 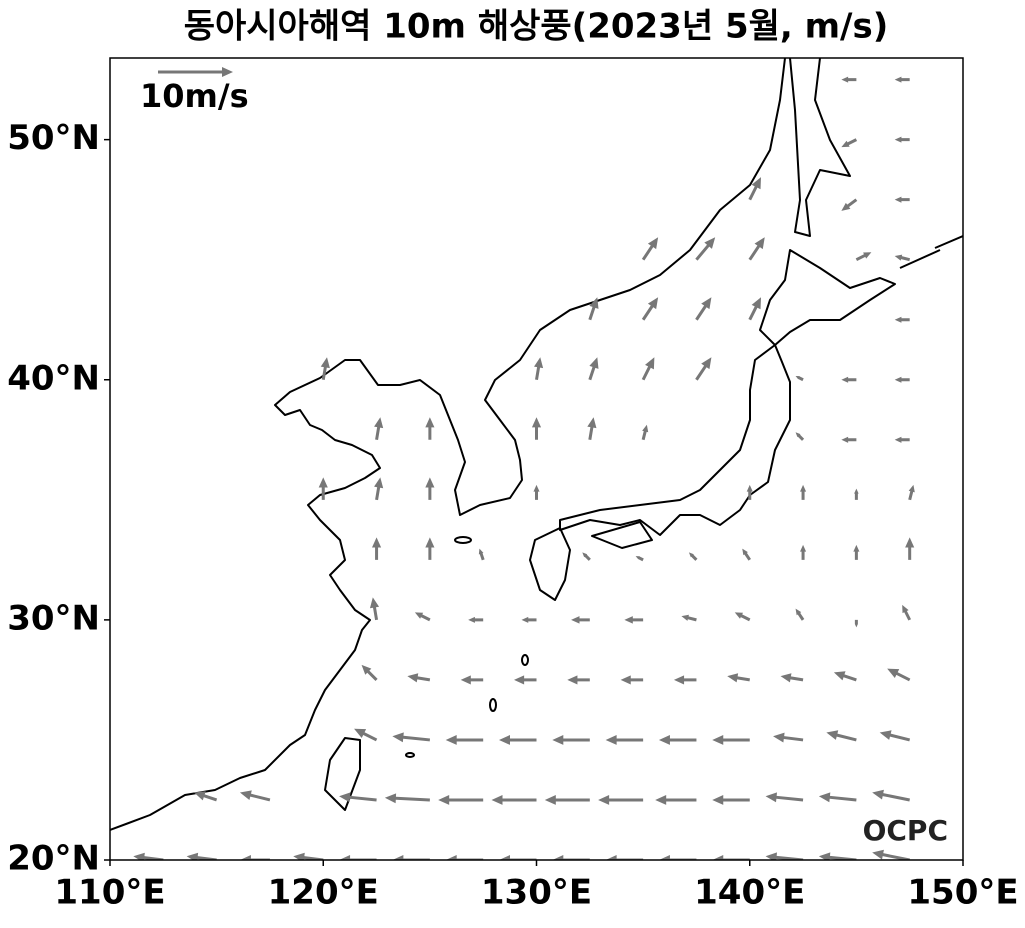 I want to click on y-tick-label: 20°N, so click(x=53, y=859).